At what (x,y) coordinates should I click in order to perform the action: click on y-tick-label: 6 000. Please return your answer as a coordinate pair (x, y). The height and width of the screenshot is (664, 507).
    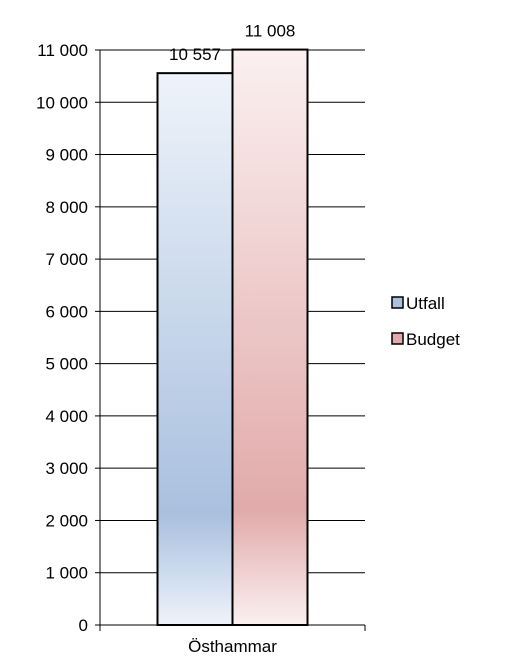
    Looking at the image, I should click on (66, 311).